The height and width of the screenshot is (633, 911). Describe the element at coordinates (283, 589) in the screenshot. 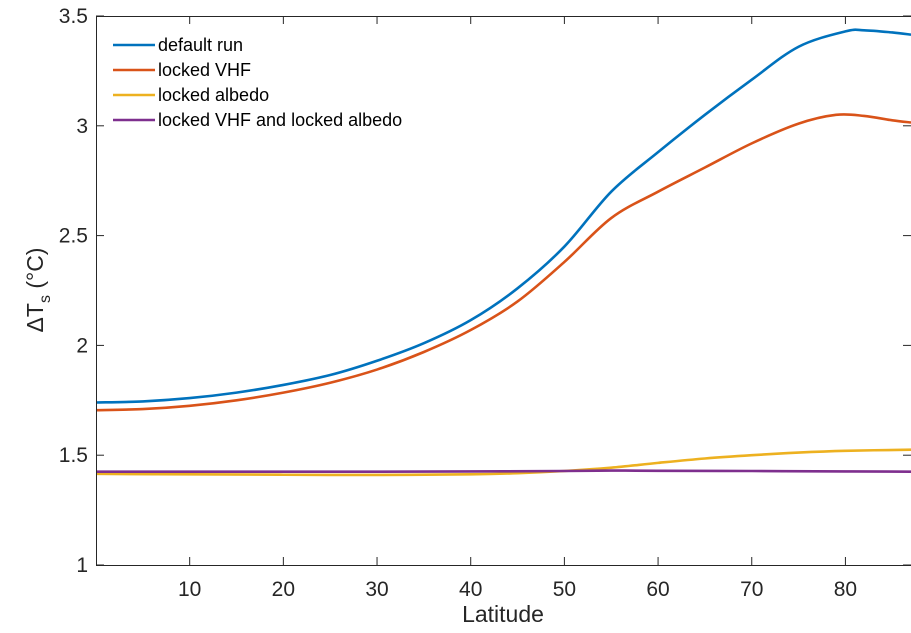

I see `x-tick-label: 20` at that location.